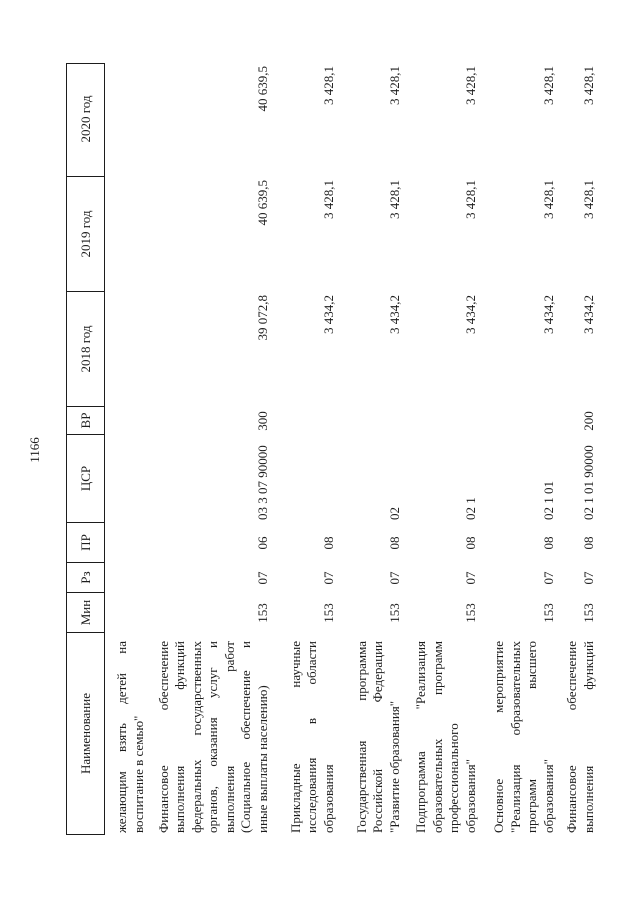 This screenshot has width=640, height=905. I want to click on cell-csr: 02, so click(394, 513).